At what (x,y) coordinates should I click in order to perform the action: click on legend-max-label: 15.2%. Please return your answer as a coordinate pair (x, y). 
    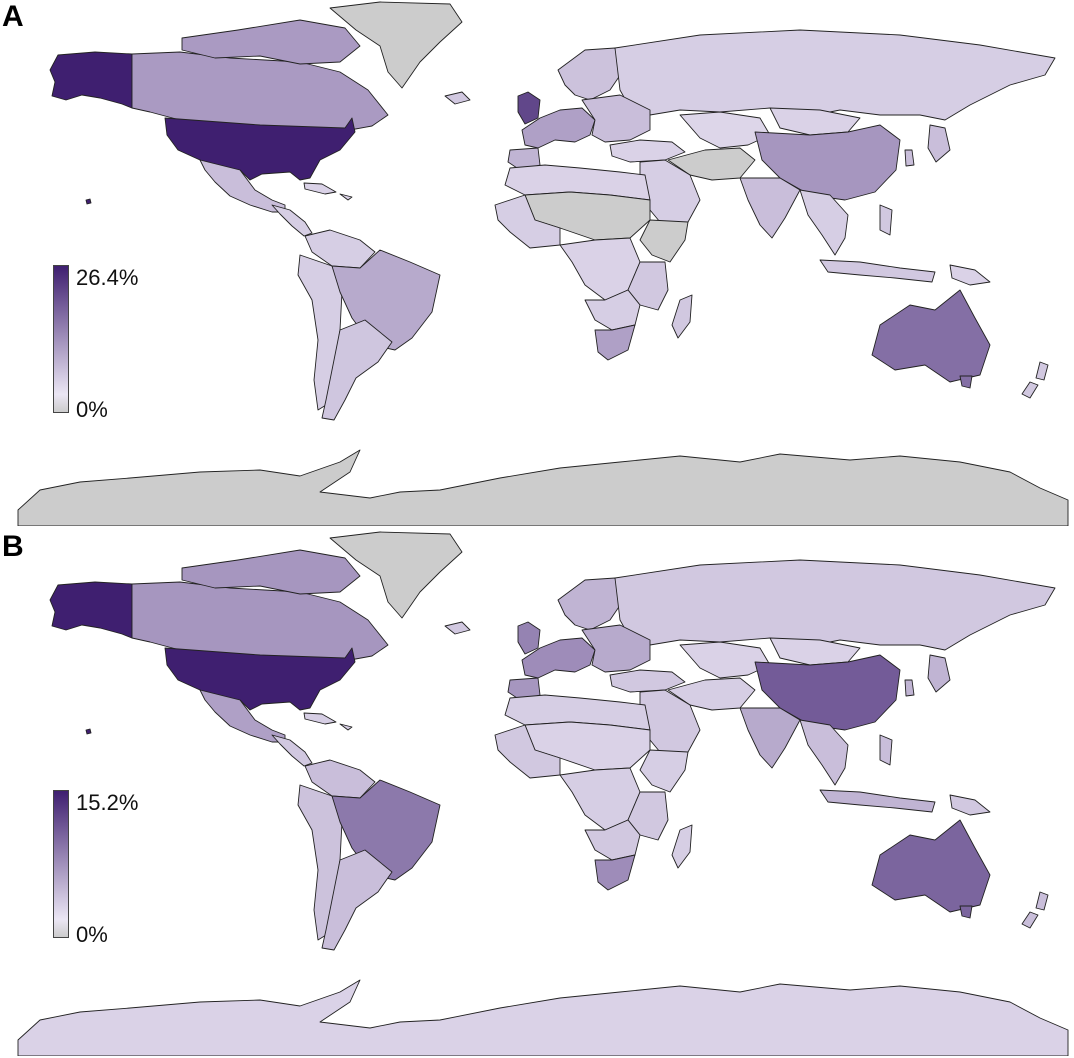
    Looking at the image, I should click on (107, 802).